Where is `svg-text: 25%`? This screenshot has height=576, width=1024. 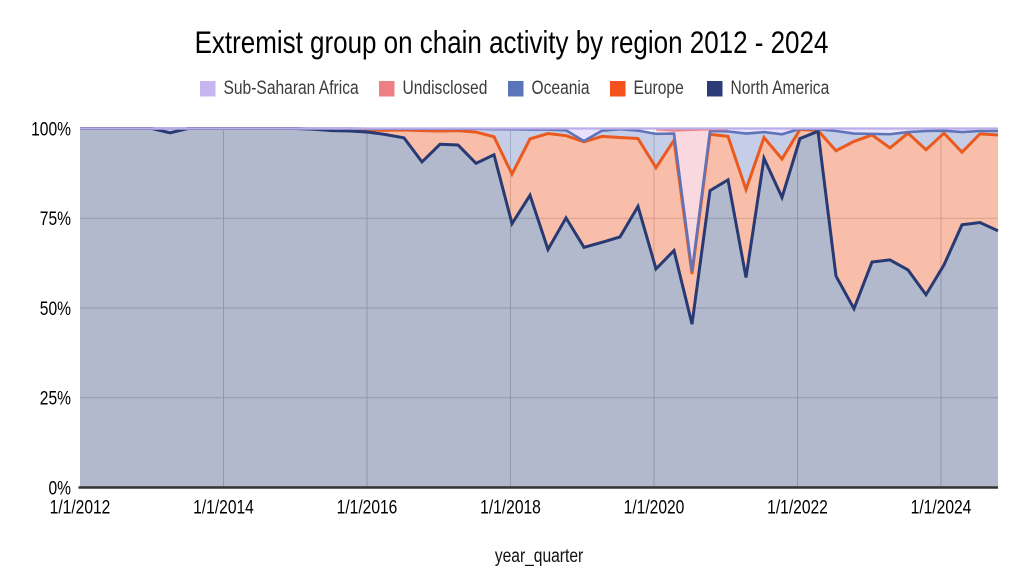
svg-text: 25% is located at coordinates (55, 398).